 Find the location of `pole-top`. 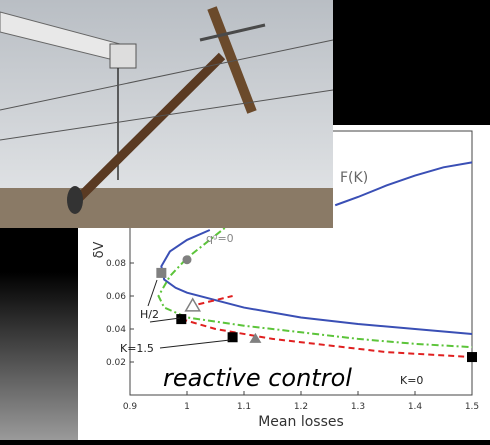

pole-top is located at coordinates (232, 60).